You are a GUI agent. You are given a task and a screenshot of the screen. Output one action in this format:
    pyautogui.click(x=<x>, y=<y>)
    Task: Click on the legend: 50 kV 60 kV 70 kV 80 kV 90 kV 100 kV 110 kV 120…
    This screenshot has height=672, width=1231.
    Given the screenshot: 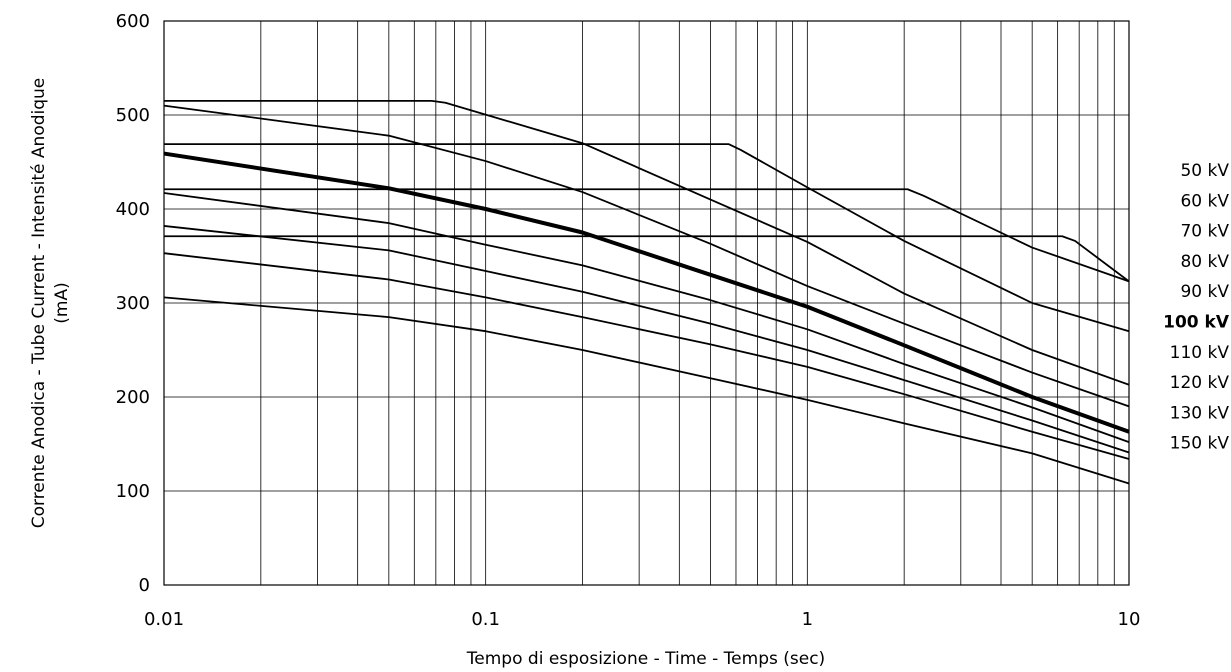 What is the action you would take?
    pyautogui.click(x=1196, y=307)
    